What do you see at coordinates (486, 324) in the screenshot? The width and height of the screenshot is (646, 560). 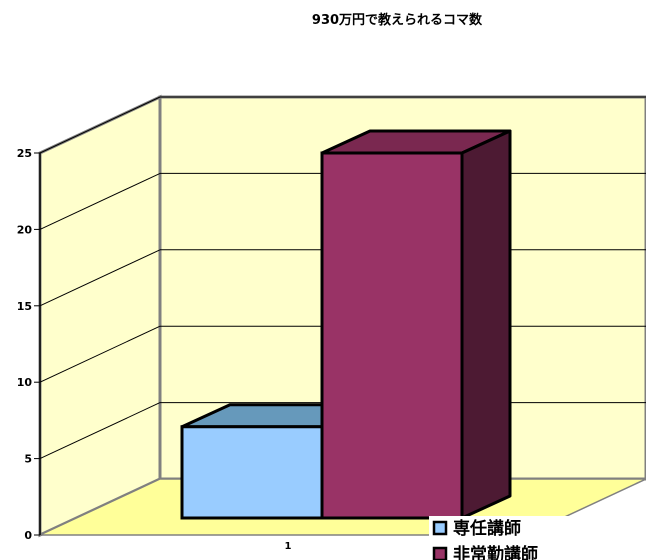 I see `bar-side` at bounding box center [486, 324].